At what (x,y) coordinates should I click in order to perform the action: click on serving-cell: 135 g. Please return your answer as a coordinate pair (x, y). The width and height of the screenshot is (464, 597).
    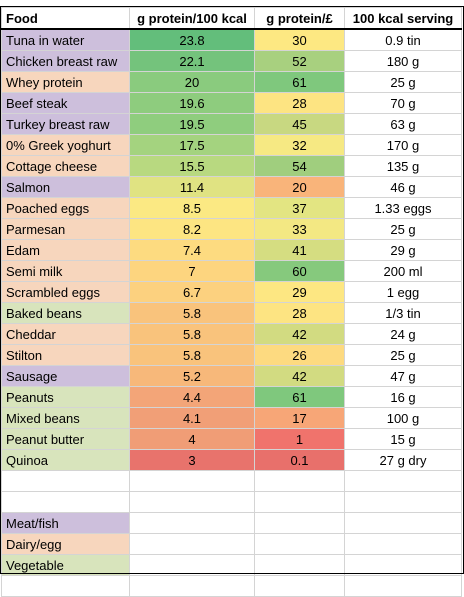
    Looking at the image, I should click on (403, 166).